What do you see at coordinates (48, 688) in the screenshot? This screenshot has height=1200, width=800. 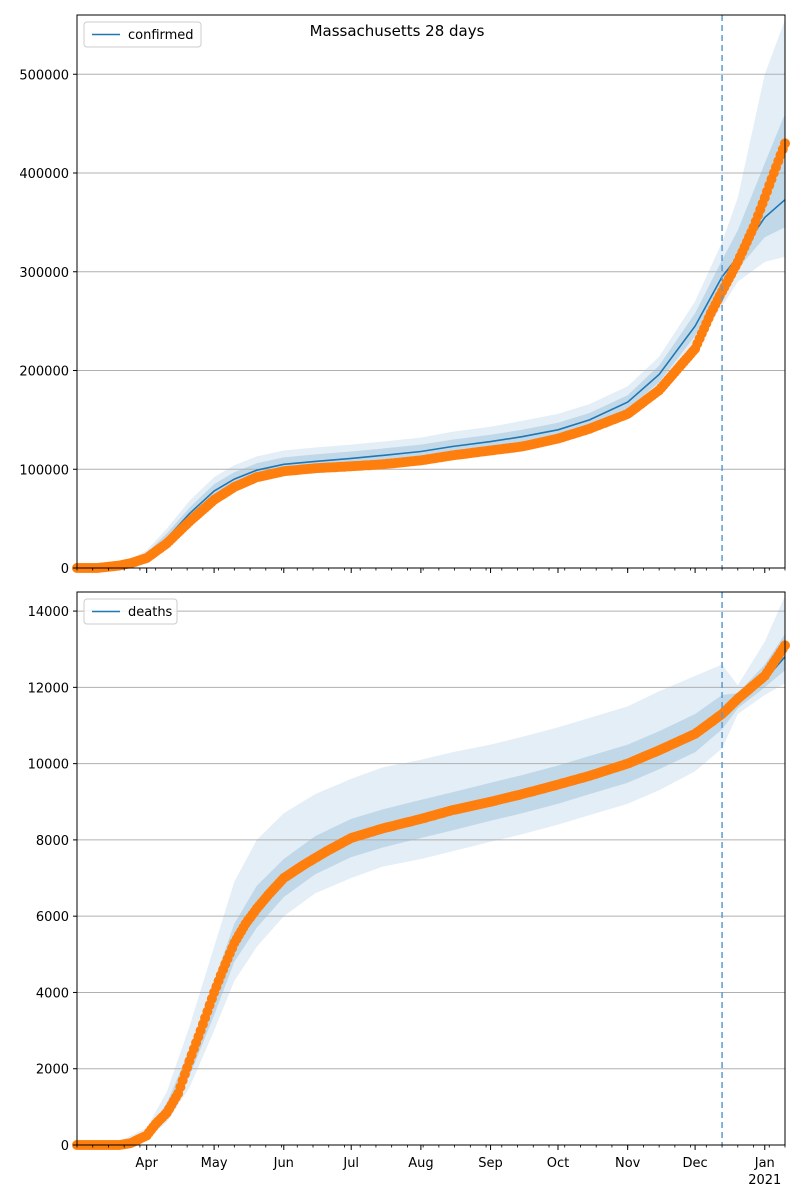 I see `deaths-y-tick-label: 12000` at bounding box center [48, 688].